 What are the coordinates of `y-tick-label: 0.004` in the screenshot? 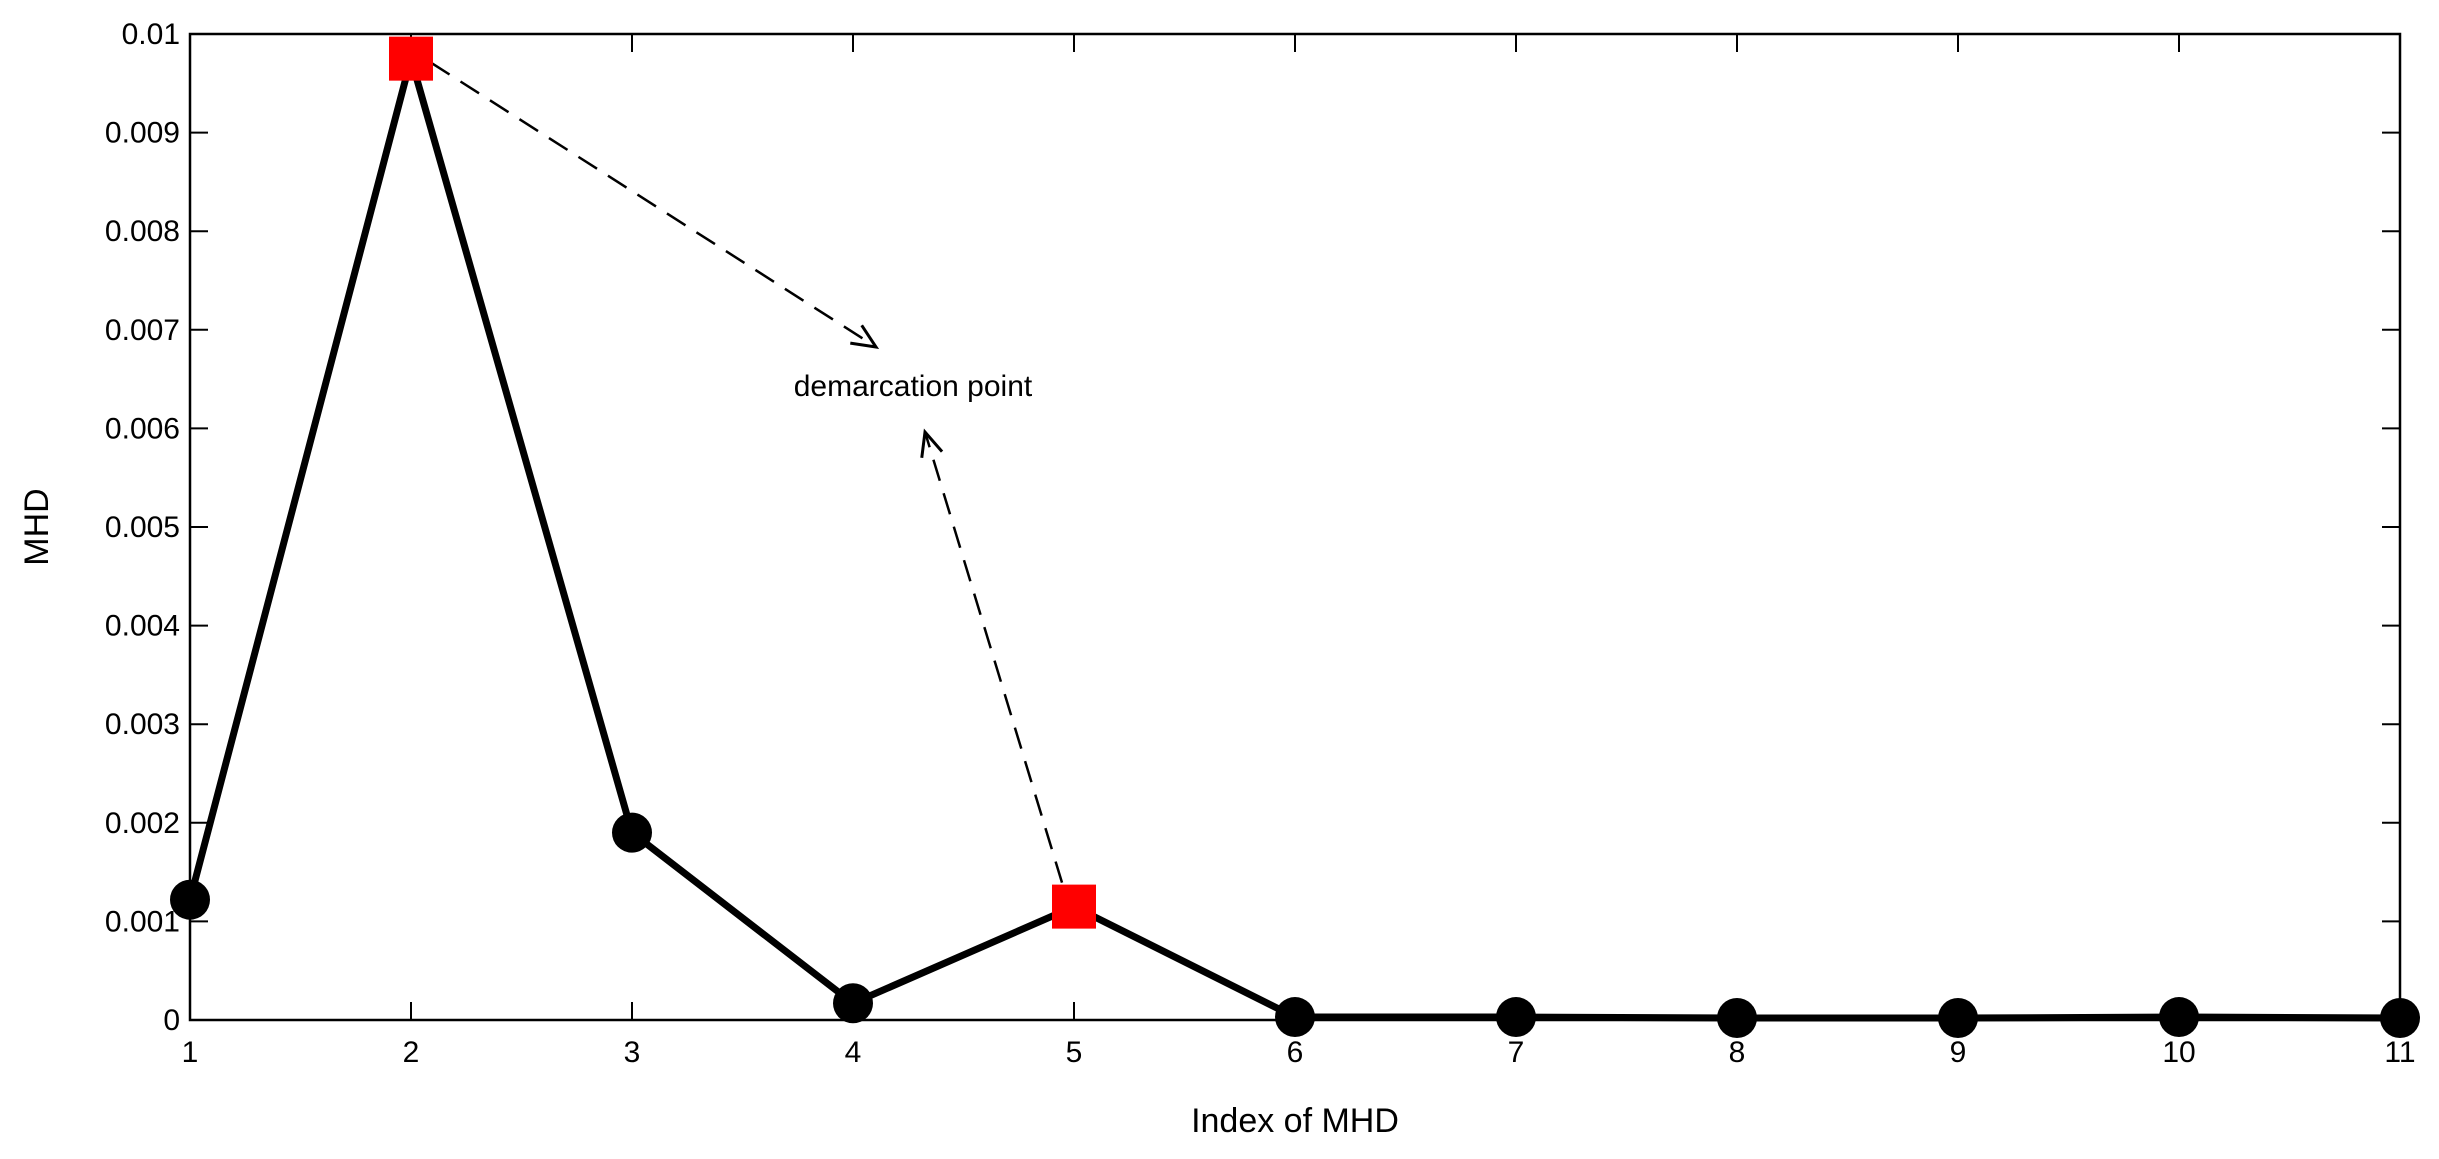 It's located at (142, 626).